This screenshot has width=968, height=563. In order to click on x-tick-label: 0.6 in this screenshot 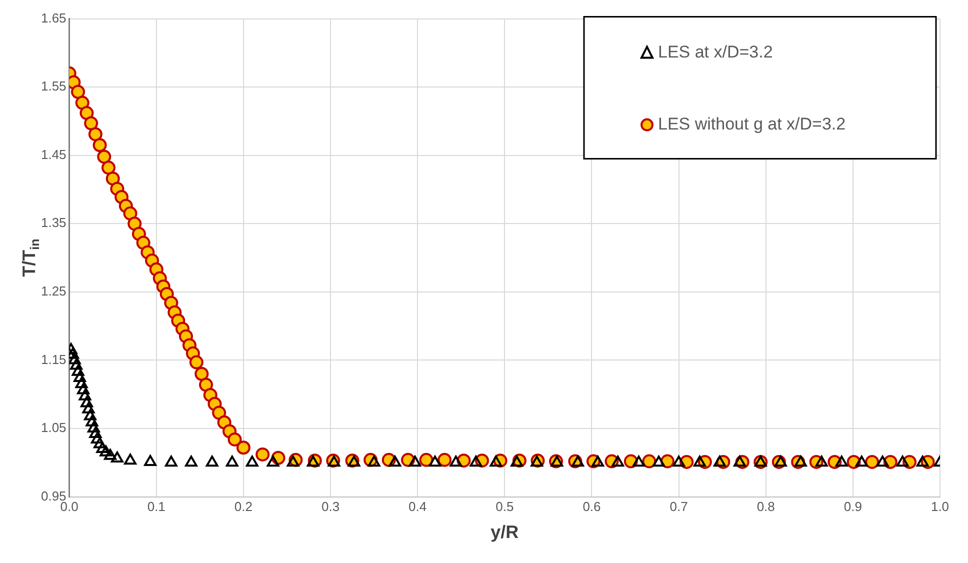, I will do `click(591, 506)`.